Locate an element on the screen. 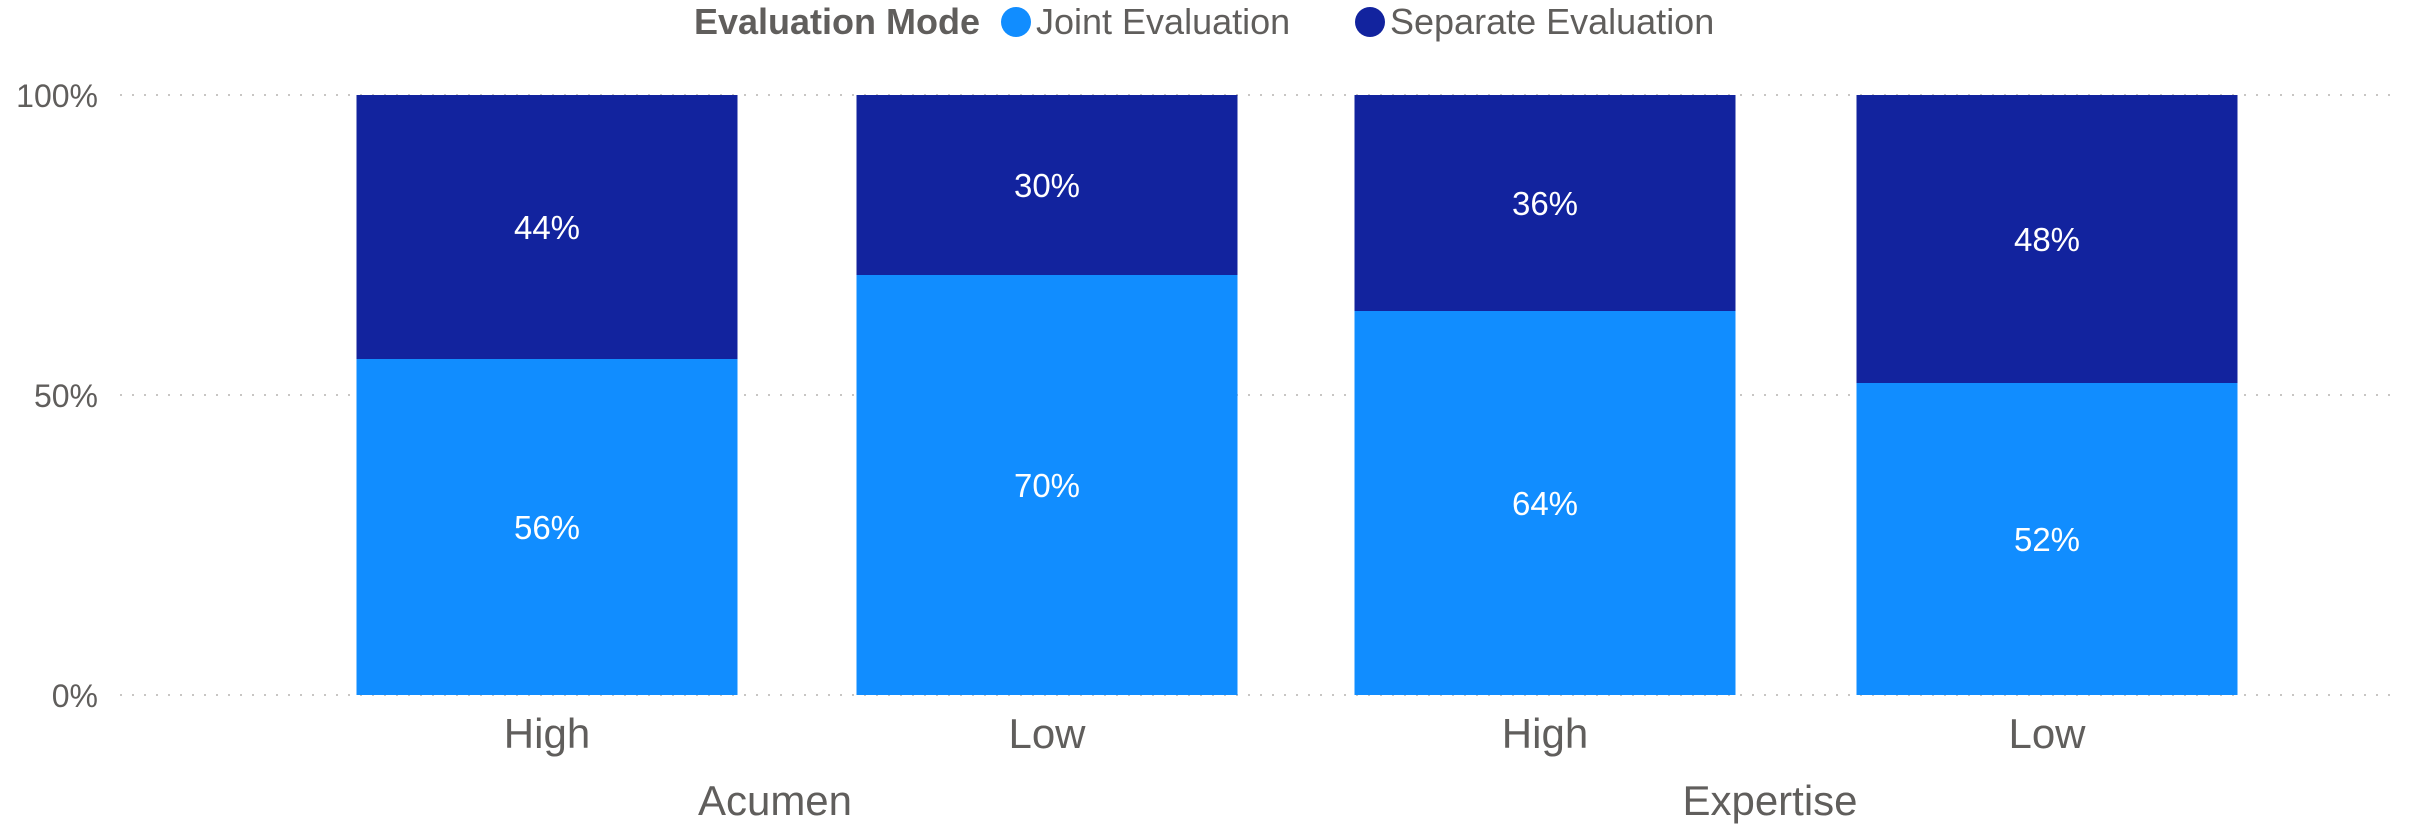 The image size is (2411, 830). legend-item-separate-evaluation: Separate Evaluation is located at coordinates (1534, 21).